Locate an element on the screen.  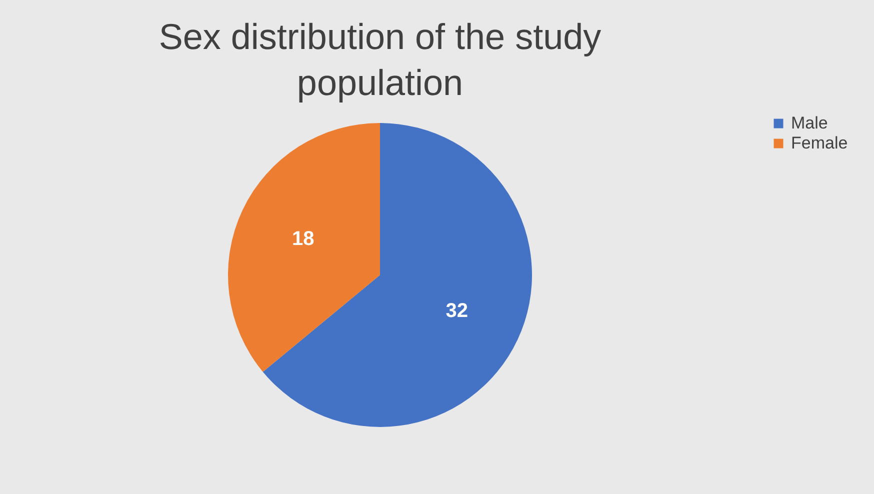
chart-title: Sex distribution of the study population is located at coordinates (380, 59).